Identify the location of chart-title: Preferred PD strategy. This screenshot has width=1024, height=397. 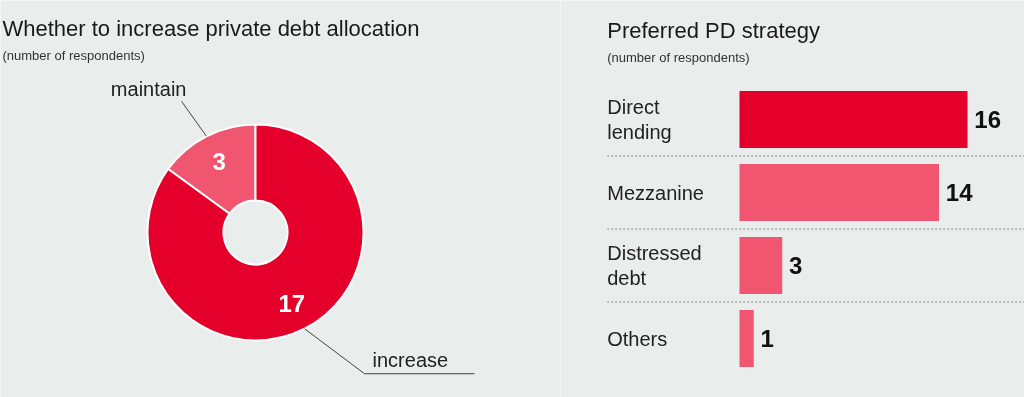
(713, 30).